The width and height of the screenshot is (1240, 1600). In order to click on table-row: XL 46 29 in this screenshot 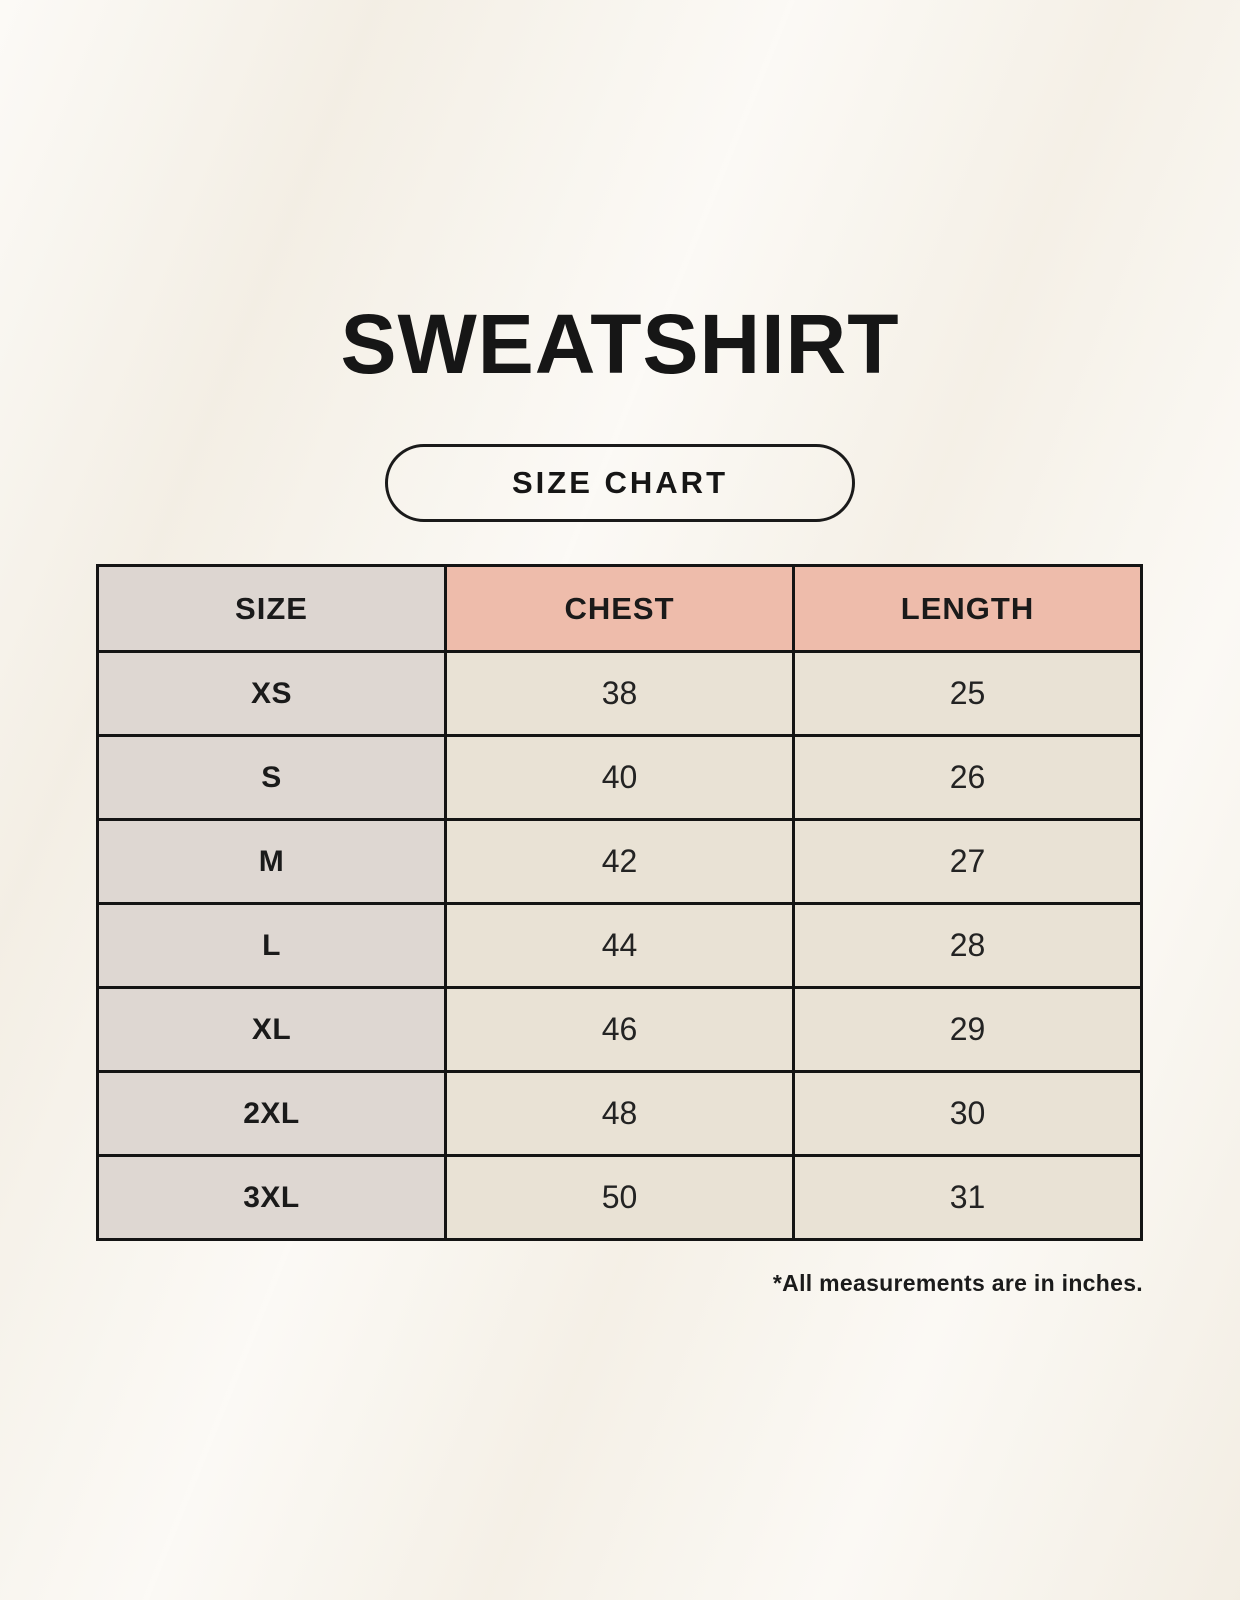, I will do `click(619, 1029)`.